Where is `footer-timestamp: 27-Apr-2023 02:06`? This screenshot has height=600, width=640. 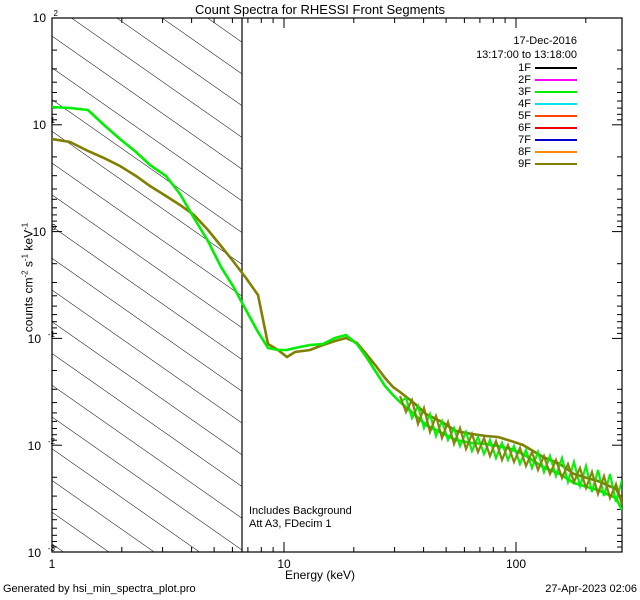
footer-timestamp: 27-Apr-2023 02:06 is located at coordinates (591, 589).